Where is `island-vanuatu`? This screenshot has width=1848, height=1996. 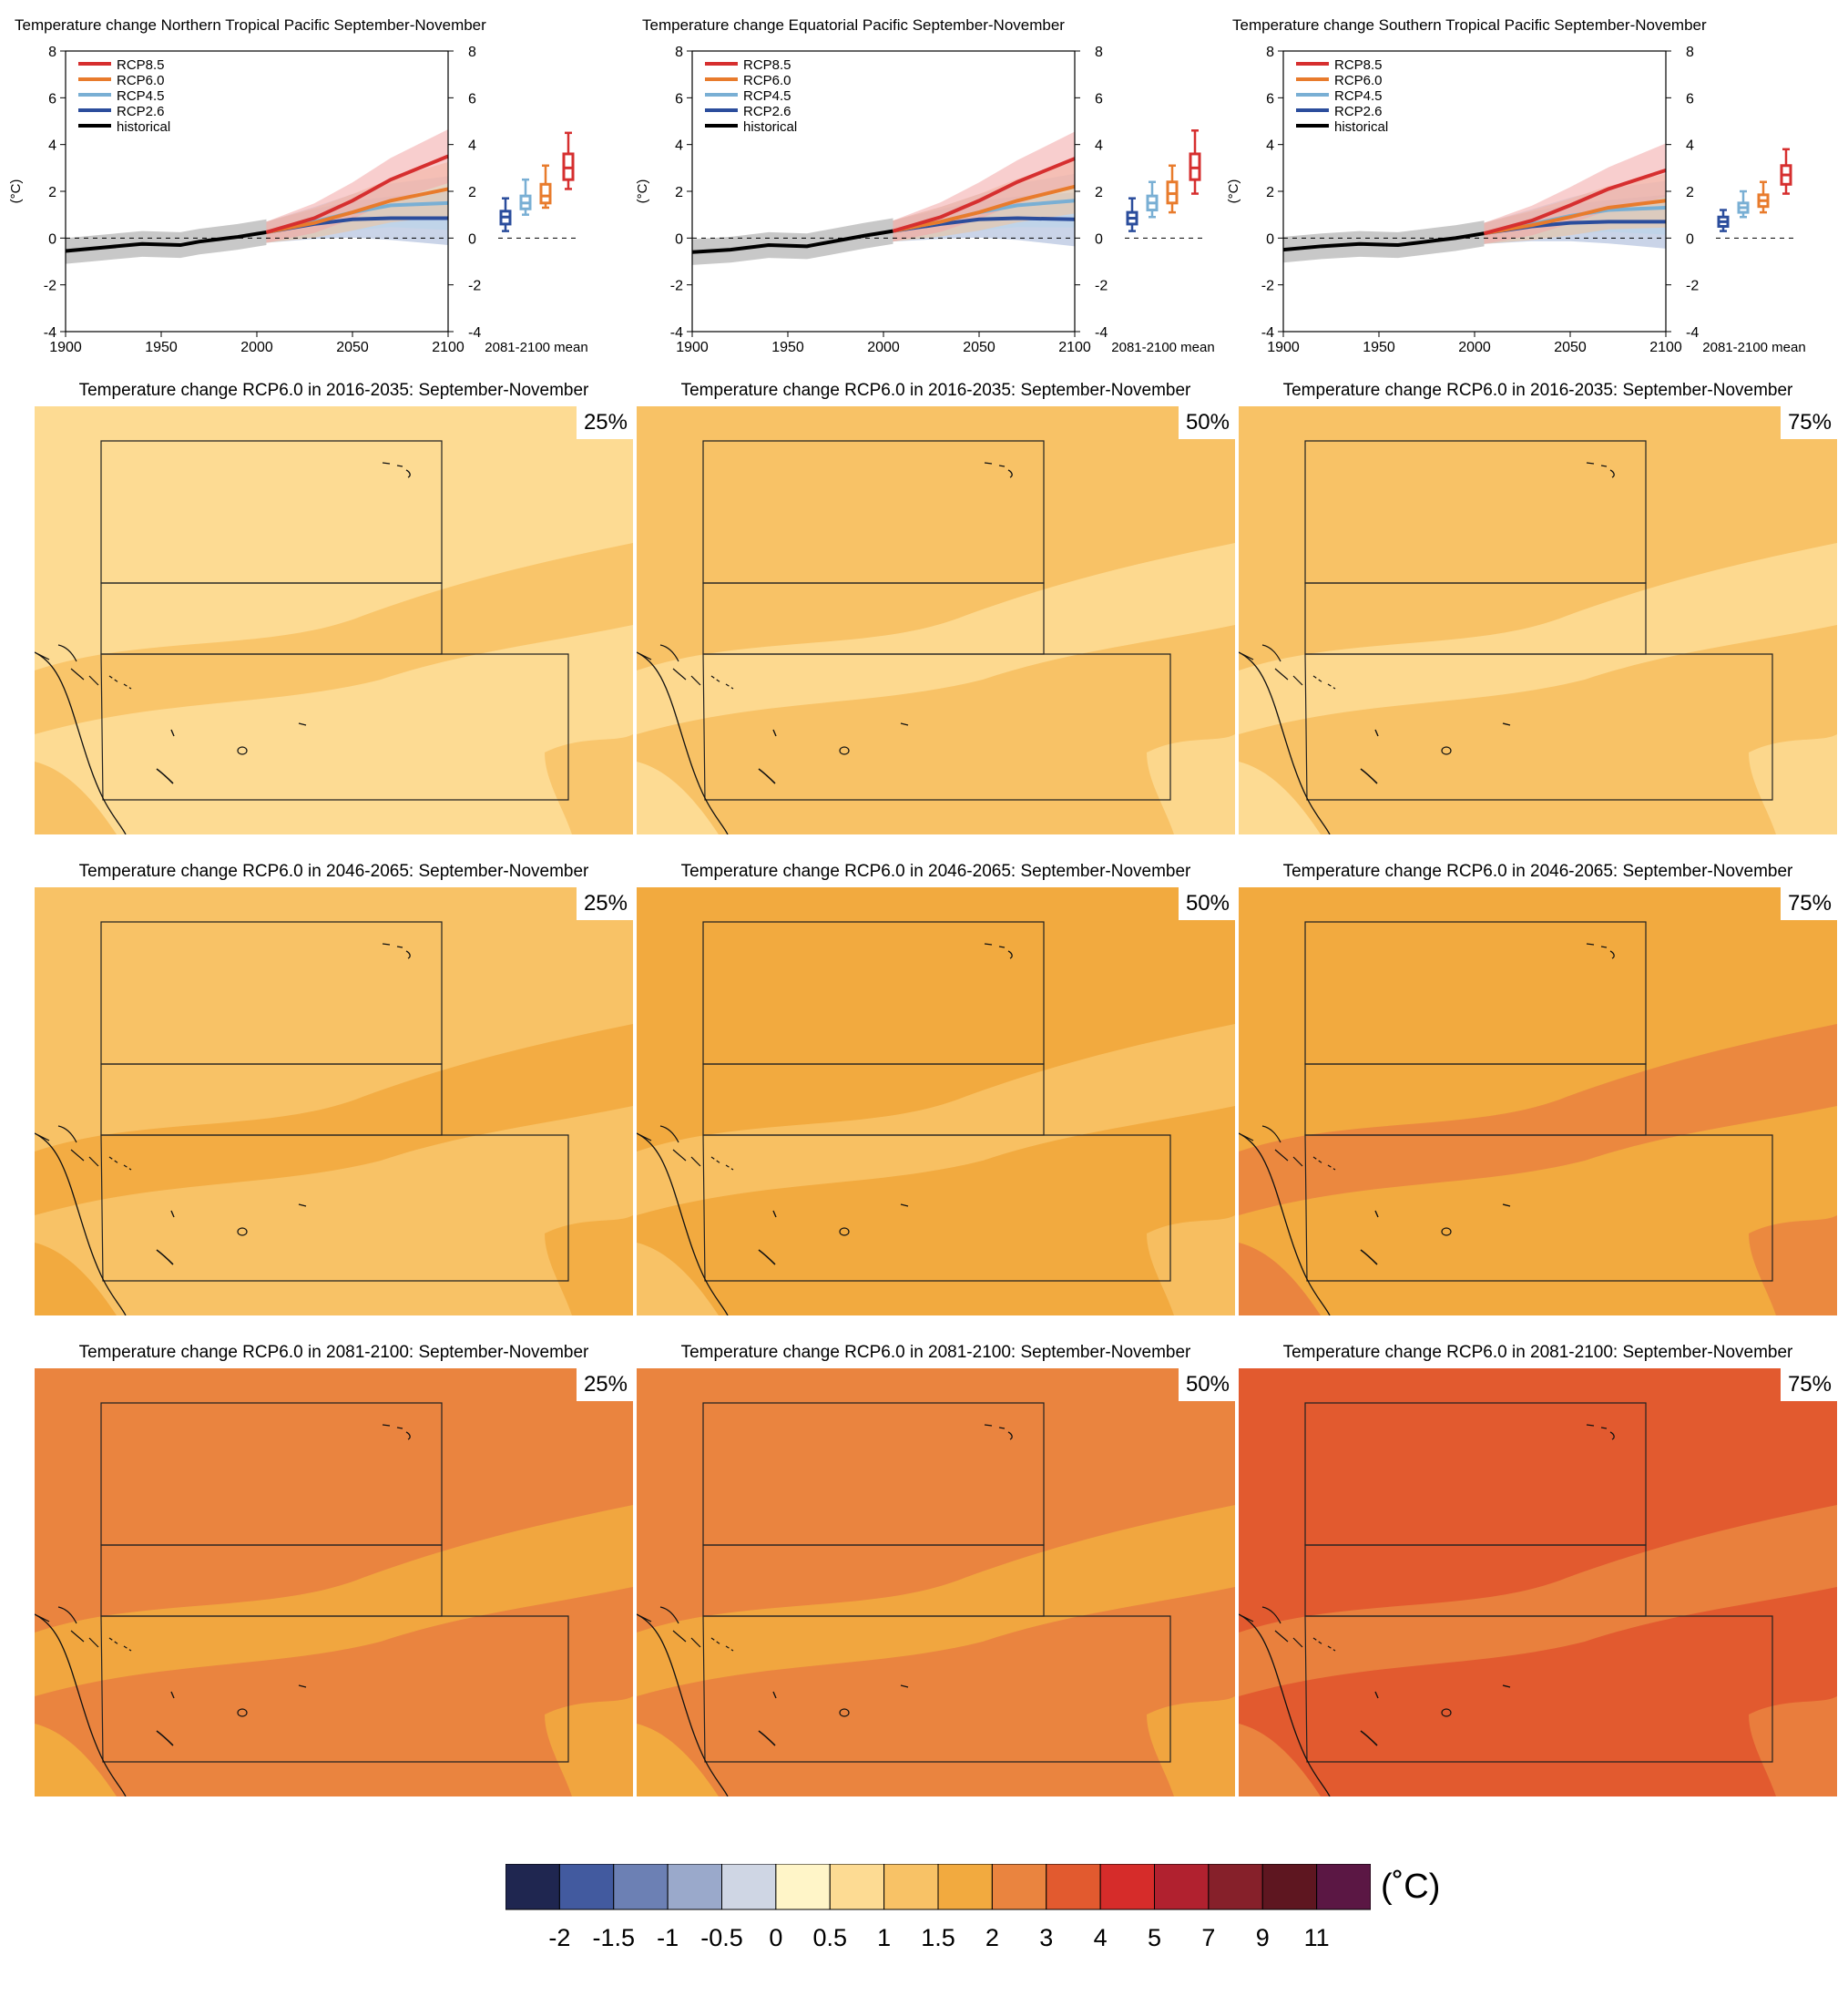
island-vanuatu is located at coordinates (774, 1214).